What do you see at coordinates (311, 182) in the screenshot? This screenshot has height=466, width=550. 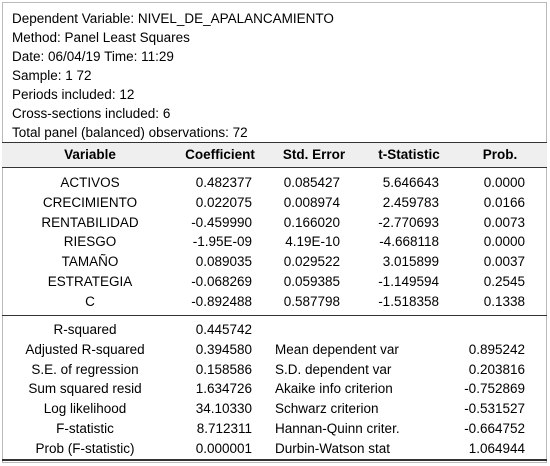 I see `std-error-value: 0.085427` at bounding box center [311, 182].